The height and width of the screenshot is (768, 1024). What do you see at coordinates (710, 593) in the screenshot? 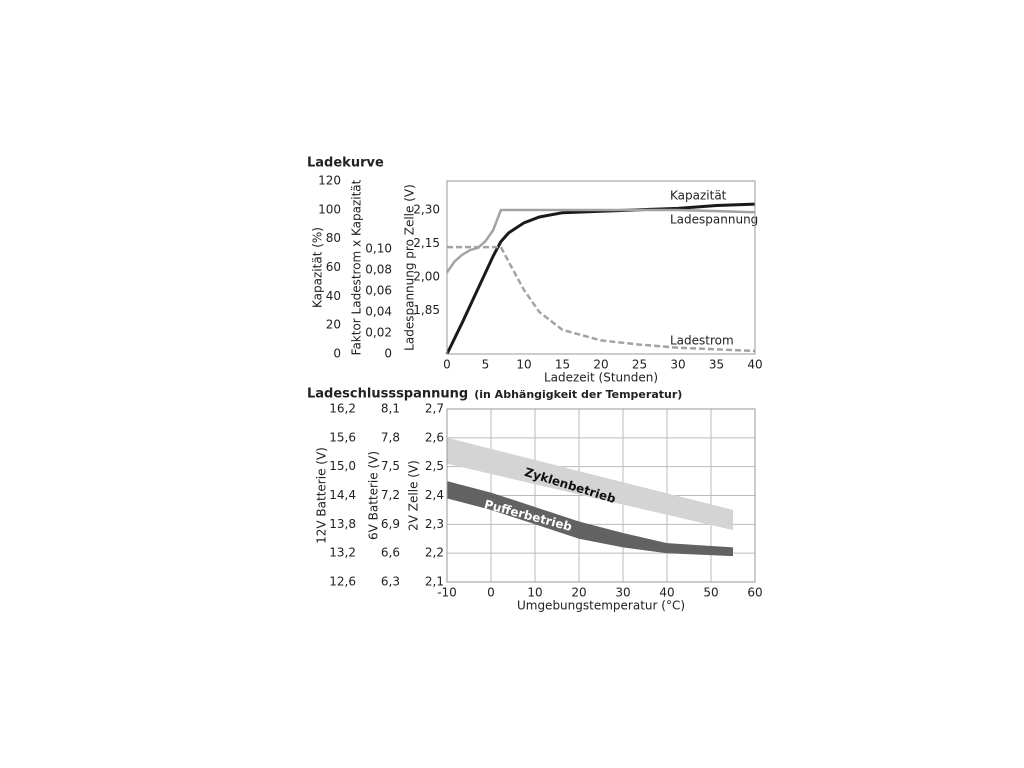
I see `x-tick-label: 50` at bounding box center [710, 593].